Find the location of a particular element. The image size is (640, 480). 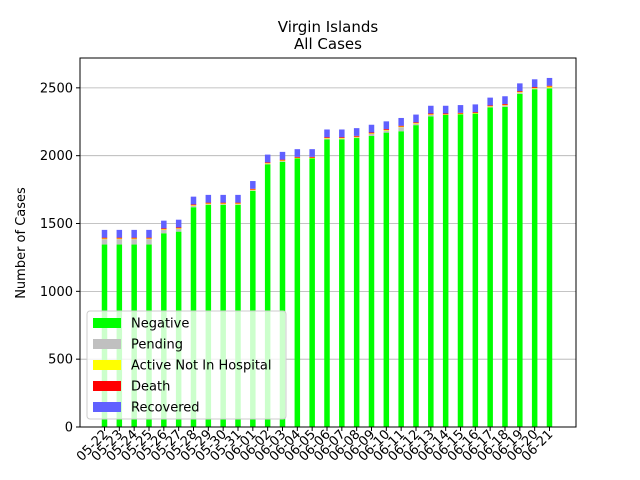

y-tick-label: 500 is located at coordinates (60, 360).